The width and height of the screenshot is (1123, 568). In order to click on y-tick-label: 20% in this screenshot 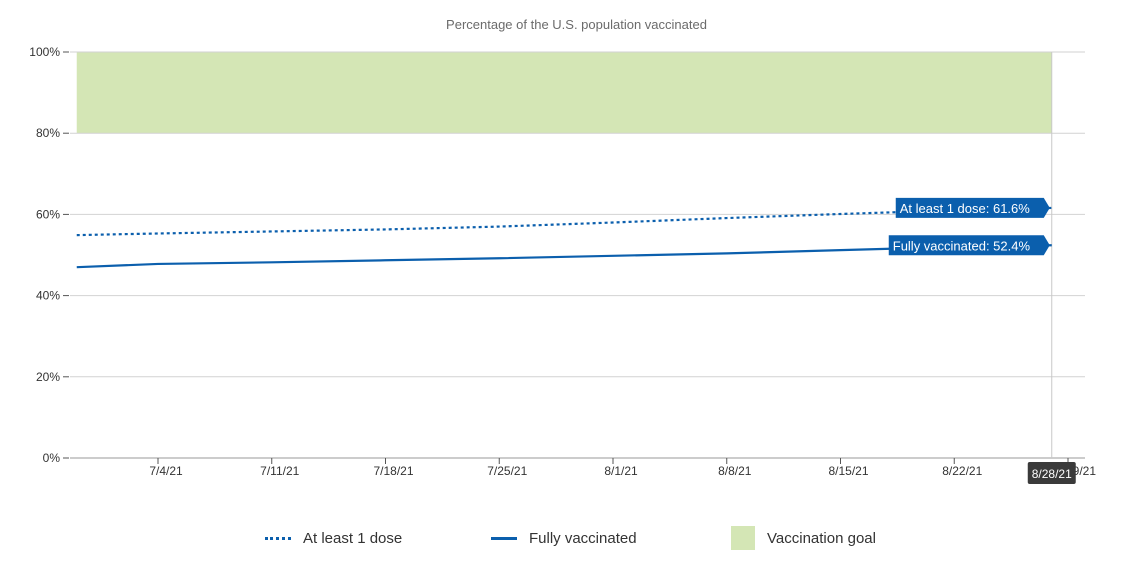, I will do `click(48, 377)`.